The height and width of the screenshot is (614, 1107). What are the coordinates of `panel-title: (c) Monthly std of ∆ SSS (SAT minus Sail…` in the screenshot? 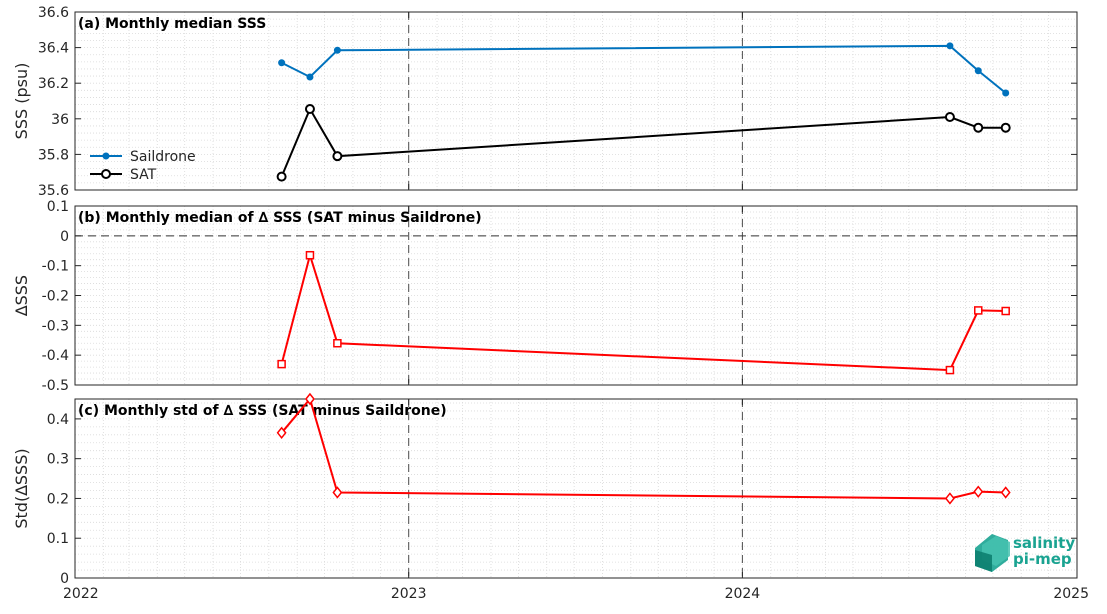 It's located at (262, 411).